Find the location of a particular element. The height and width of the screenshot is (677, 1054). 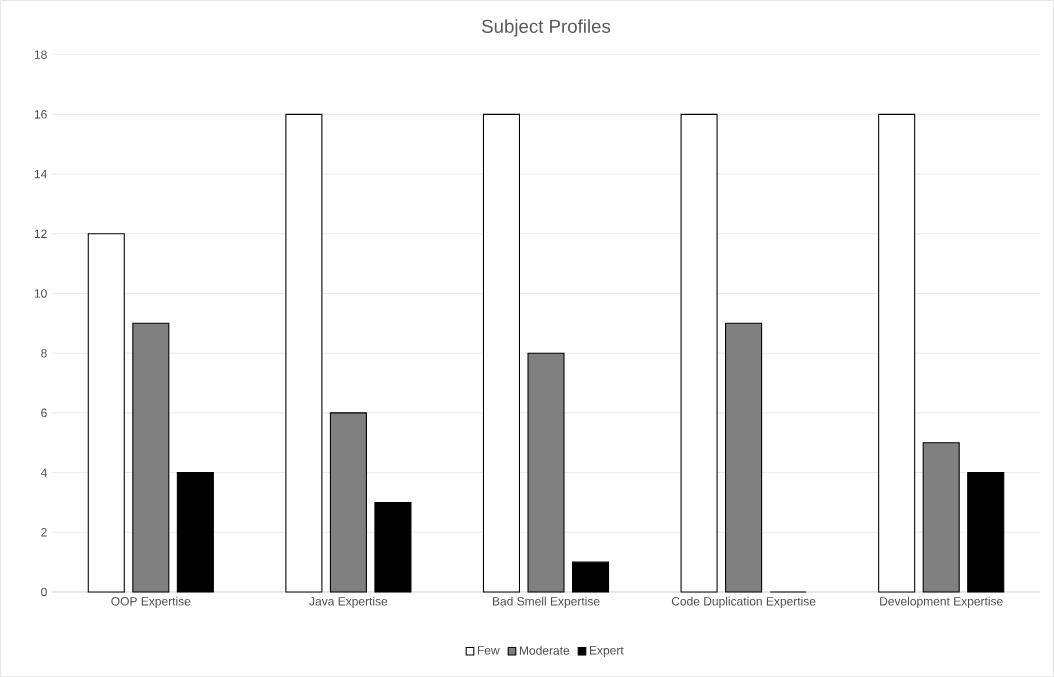

x-tick-label: Bad Smell Expertise is located at coordinates (546, 602).